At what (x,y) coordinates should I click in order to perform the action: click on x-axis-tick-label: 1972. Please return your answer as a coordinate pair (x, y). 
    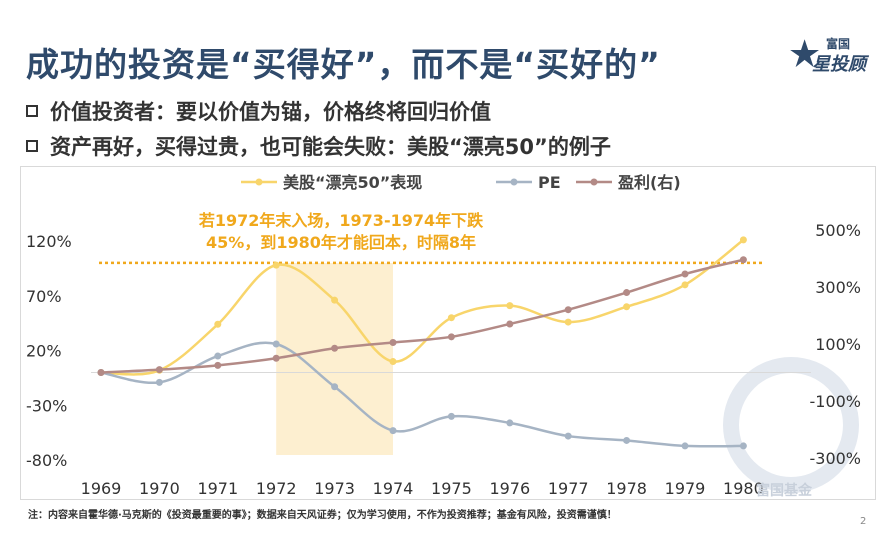
    Looking at the image, I should click on (276, 488).